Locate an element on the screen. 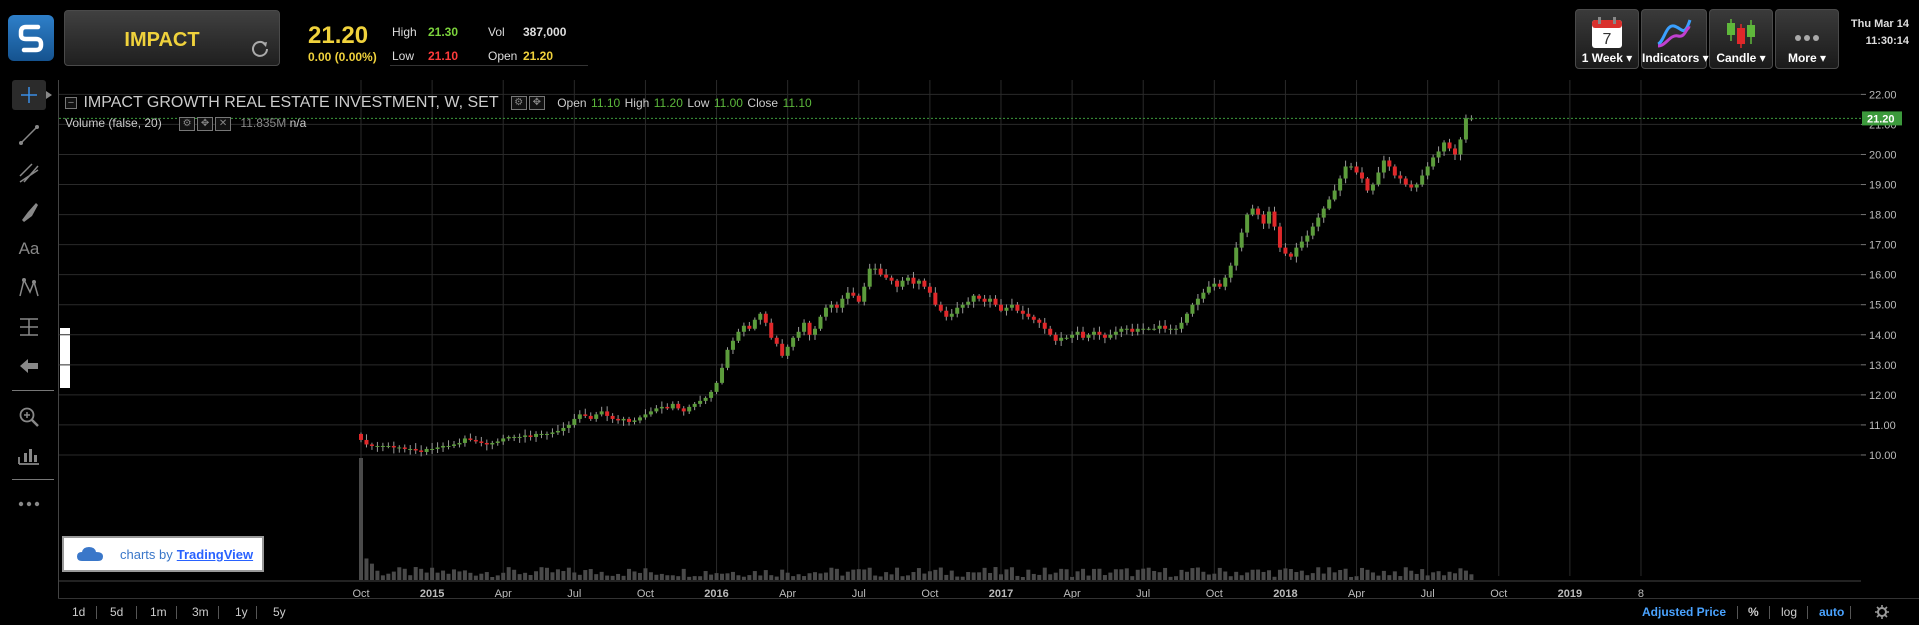 This screenshot has width=1919, height=625. auto-toggle: auto is located at coordinates (1832, 612).